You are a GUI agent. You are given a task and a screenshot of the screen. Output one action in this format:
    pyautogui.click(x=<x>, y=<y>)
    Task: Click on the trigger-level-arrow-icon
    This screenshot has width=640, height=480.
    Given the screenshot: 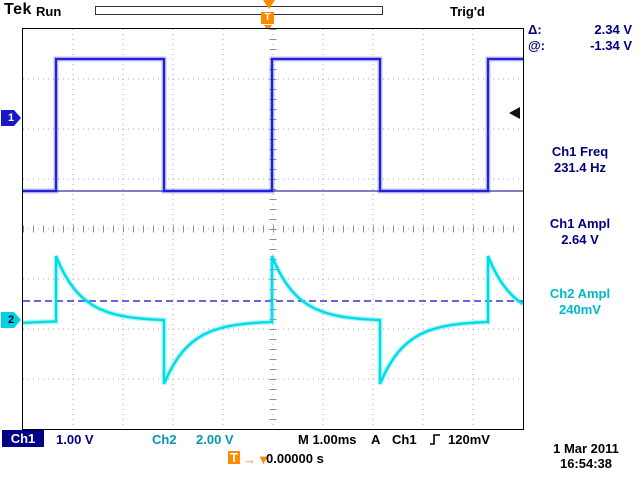 What is the action you would take?
    pyautogui.click(x=514, y=113)
    